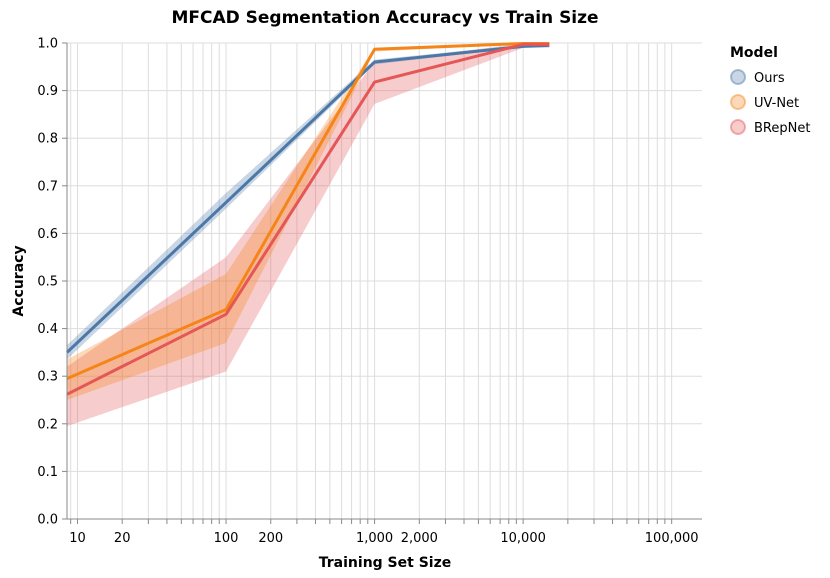 This screenshot has height=578, width=830. Describe the element at coordinates (47, 139) in the screenshot. I see `y-tick-label: 0.8` at that location.